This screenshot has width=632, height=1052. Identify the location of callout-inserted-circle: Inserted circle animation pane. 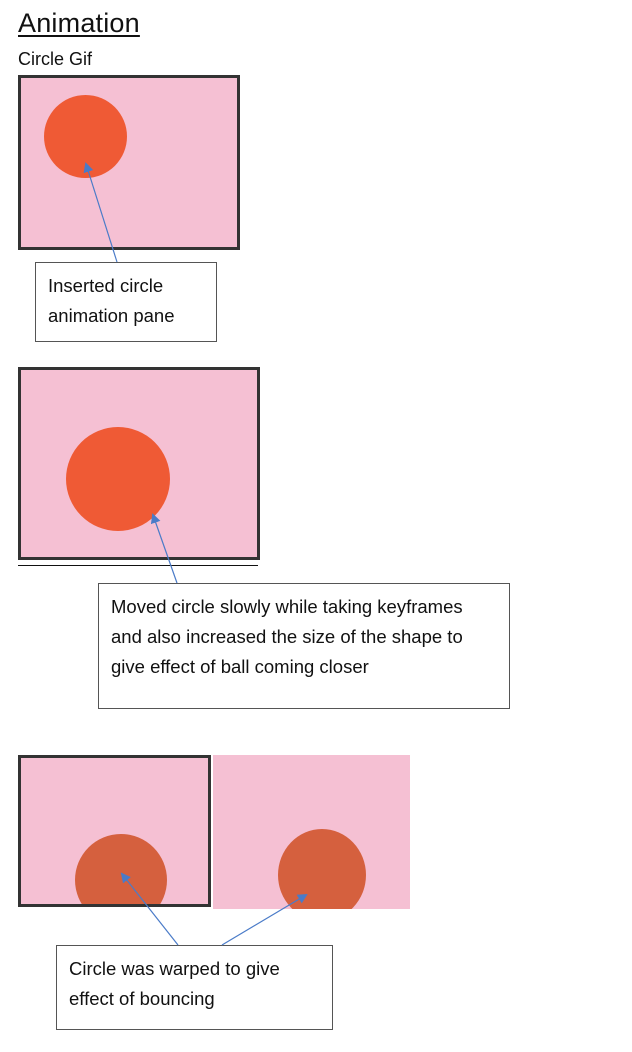
(126, 302).